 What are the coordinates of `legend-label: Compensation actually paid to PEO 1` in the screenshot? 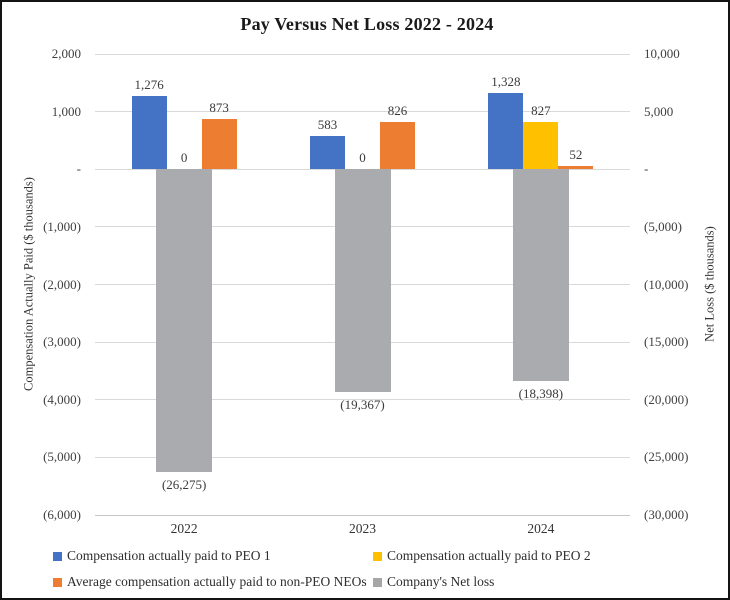 It's located at (169, 555).